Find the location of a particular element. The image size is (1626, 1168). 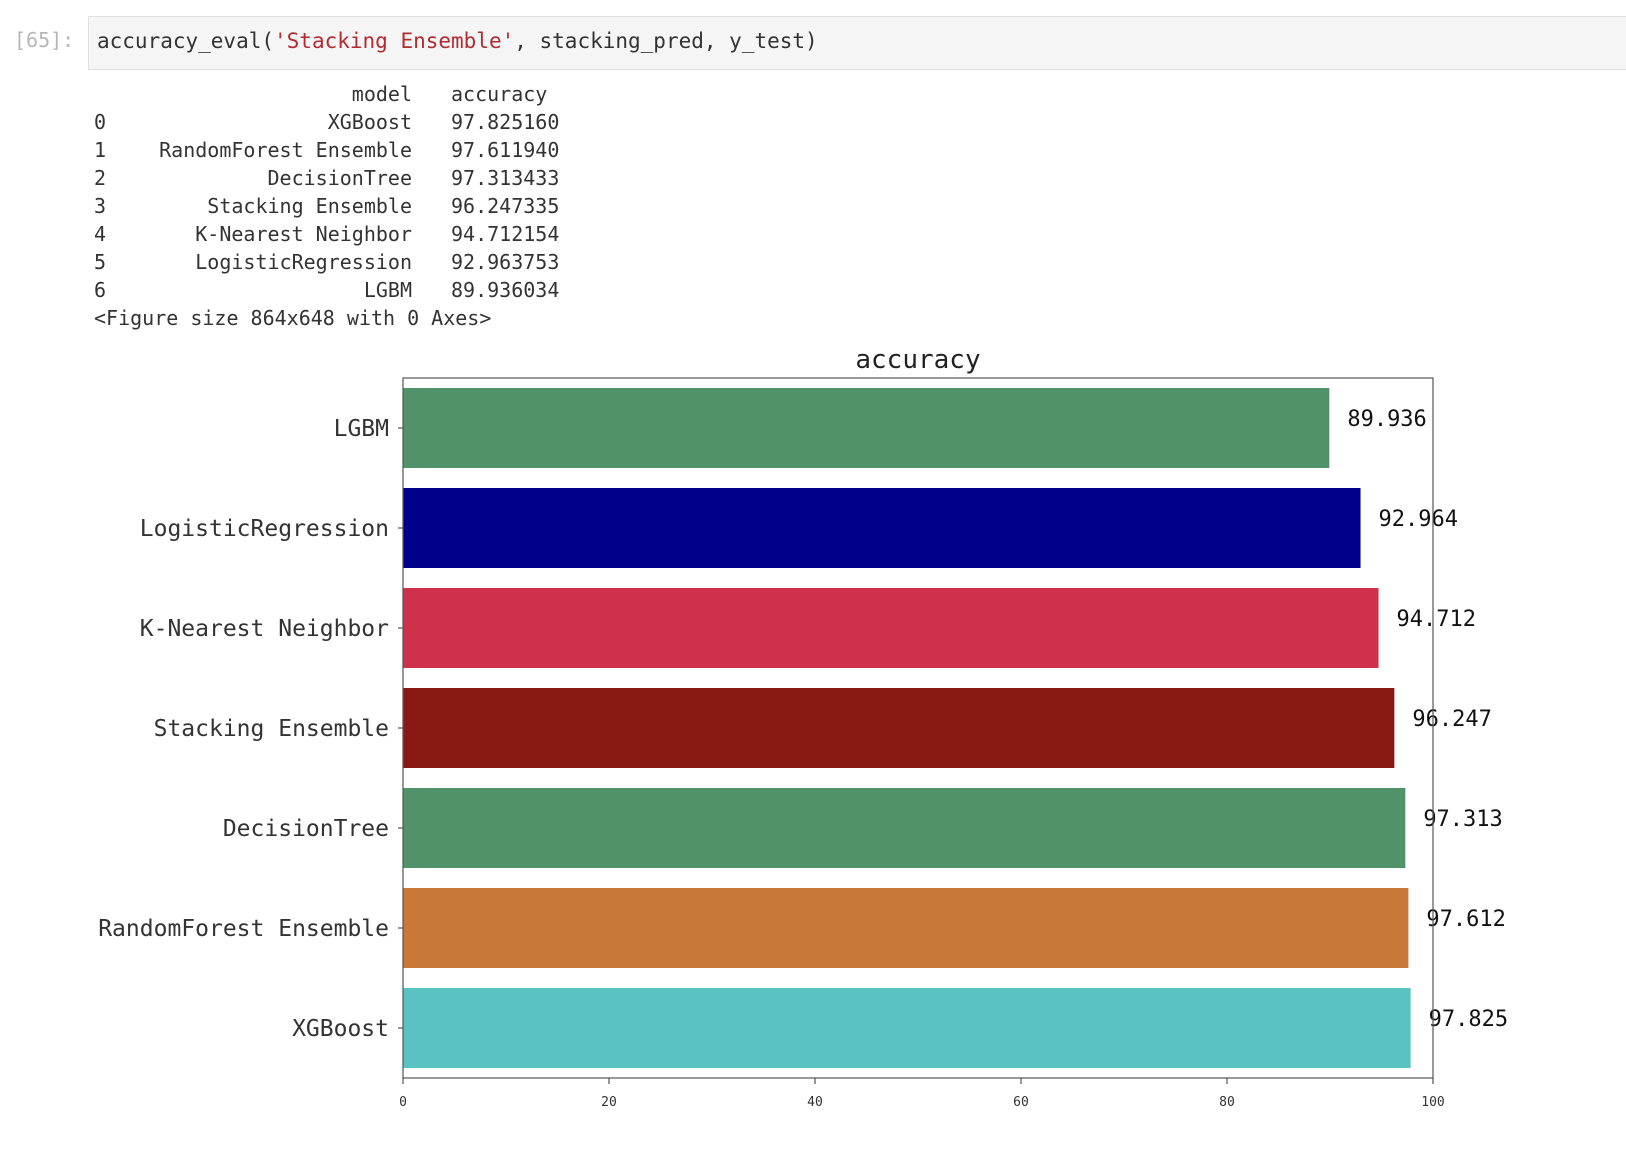

table-row-index: 3 is located at coordinates (100, 206).